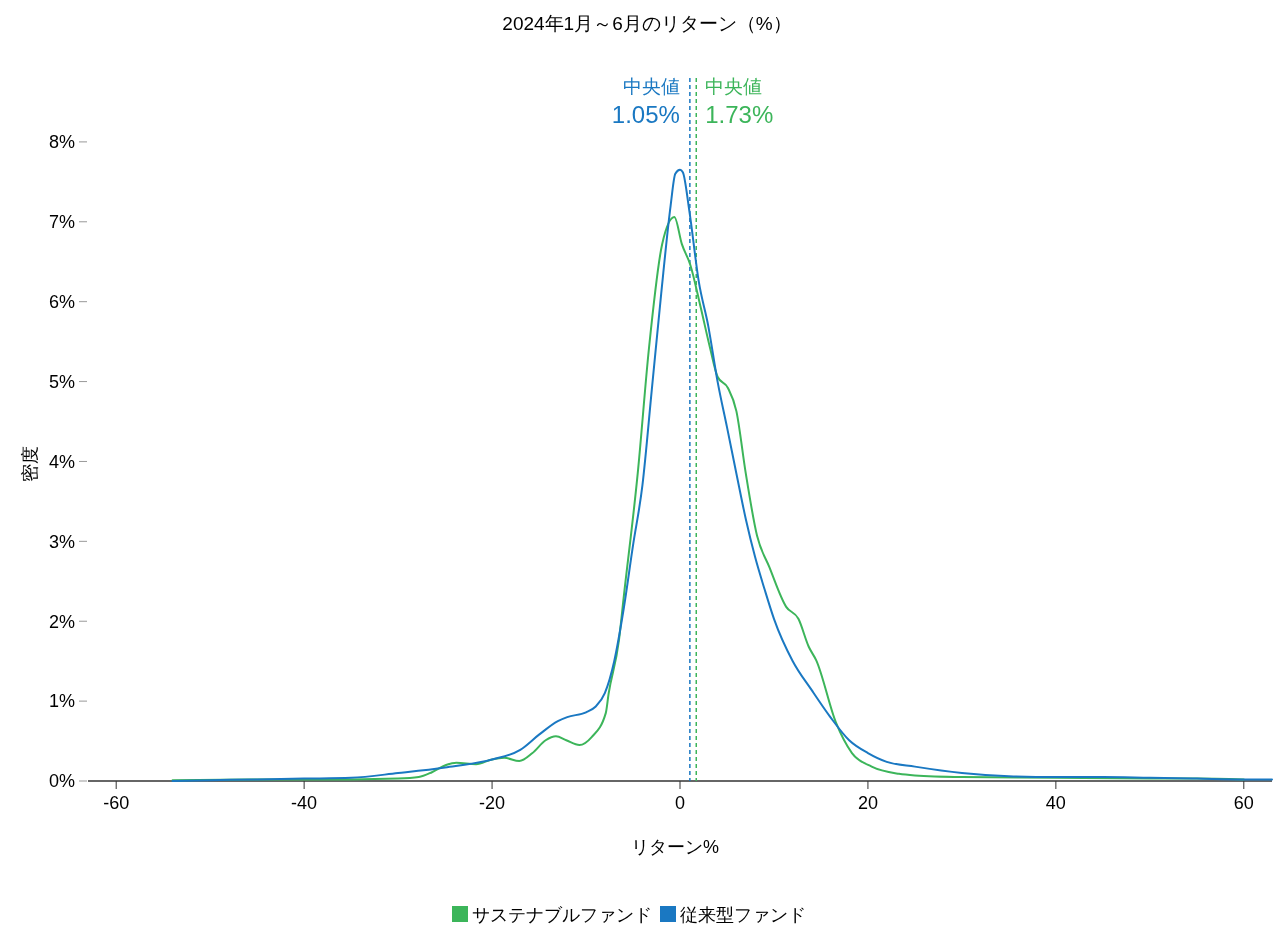  Describe the element at coordinates (739, 102) in the screenshot. I see `ref-line-label: 中央値 1.73%` at that location.